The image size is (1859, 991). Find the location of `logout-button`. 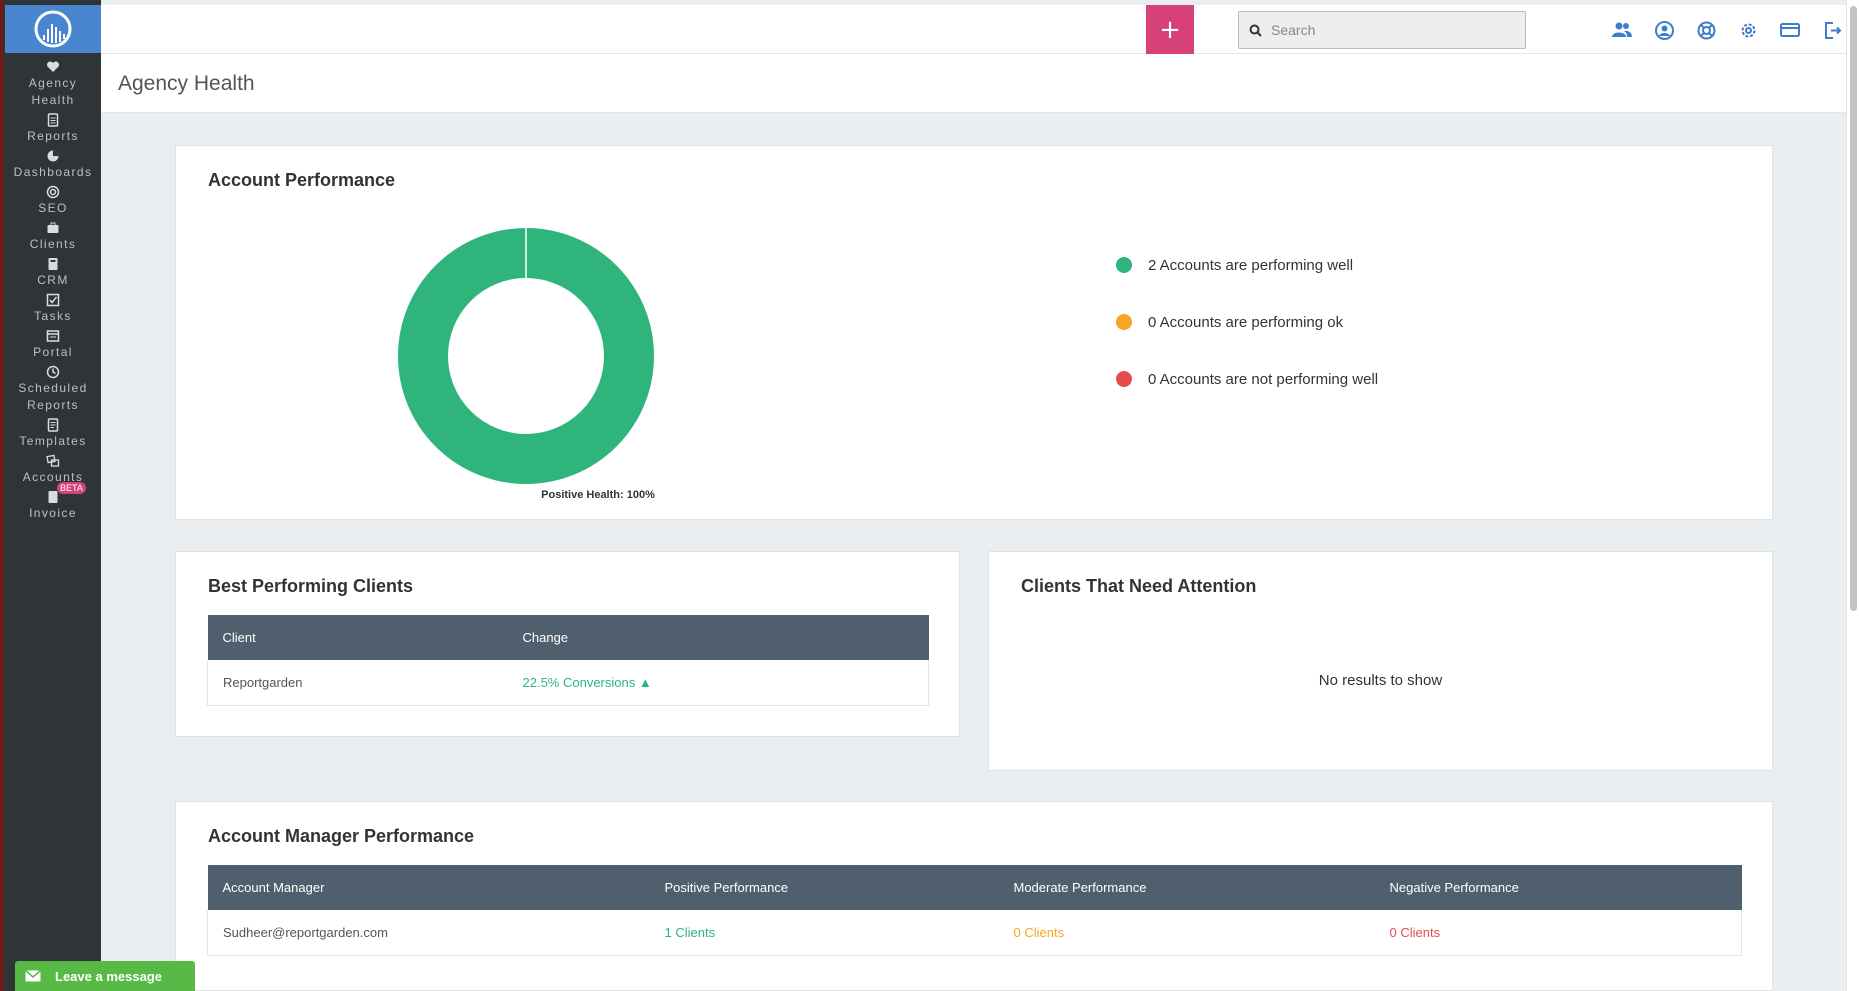

logout-button is located at coordinates (1832, 30).